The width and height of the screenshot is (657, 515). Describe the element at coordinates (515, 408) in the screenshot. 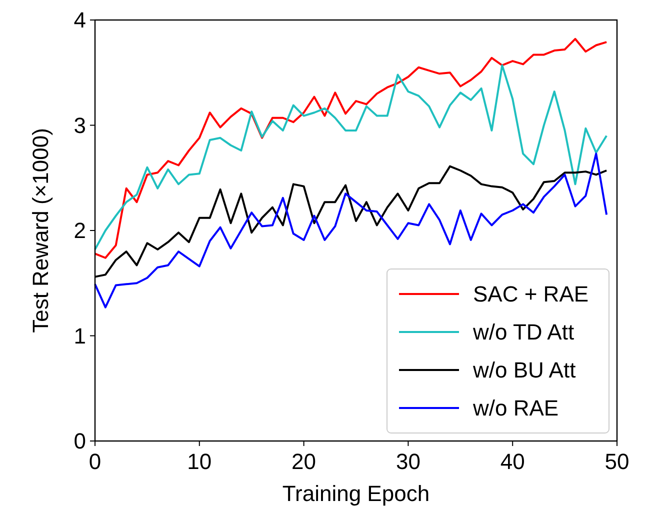

I see `legend-label: w/o RAE` at that location.